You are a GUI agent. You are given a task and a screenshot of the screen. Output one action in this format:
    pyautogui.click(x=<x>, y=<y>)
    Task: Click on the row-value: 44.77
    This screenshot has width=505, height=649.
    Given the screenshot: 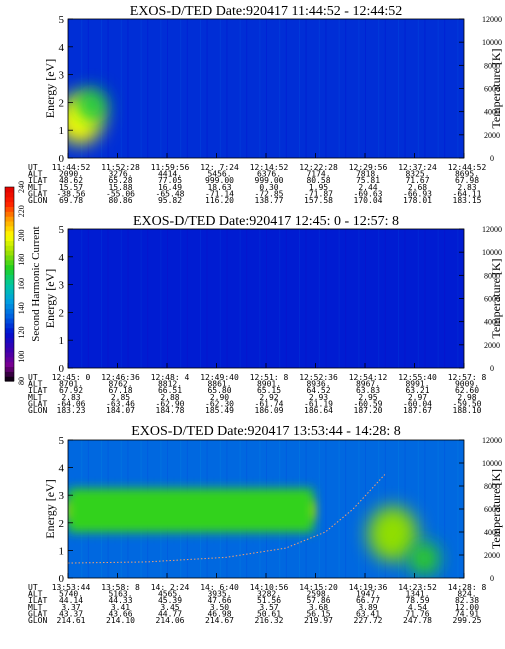 What is the action you would take?
    pyautogui.click(x=170, y=613)
    